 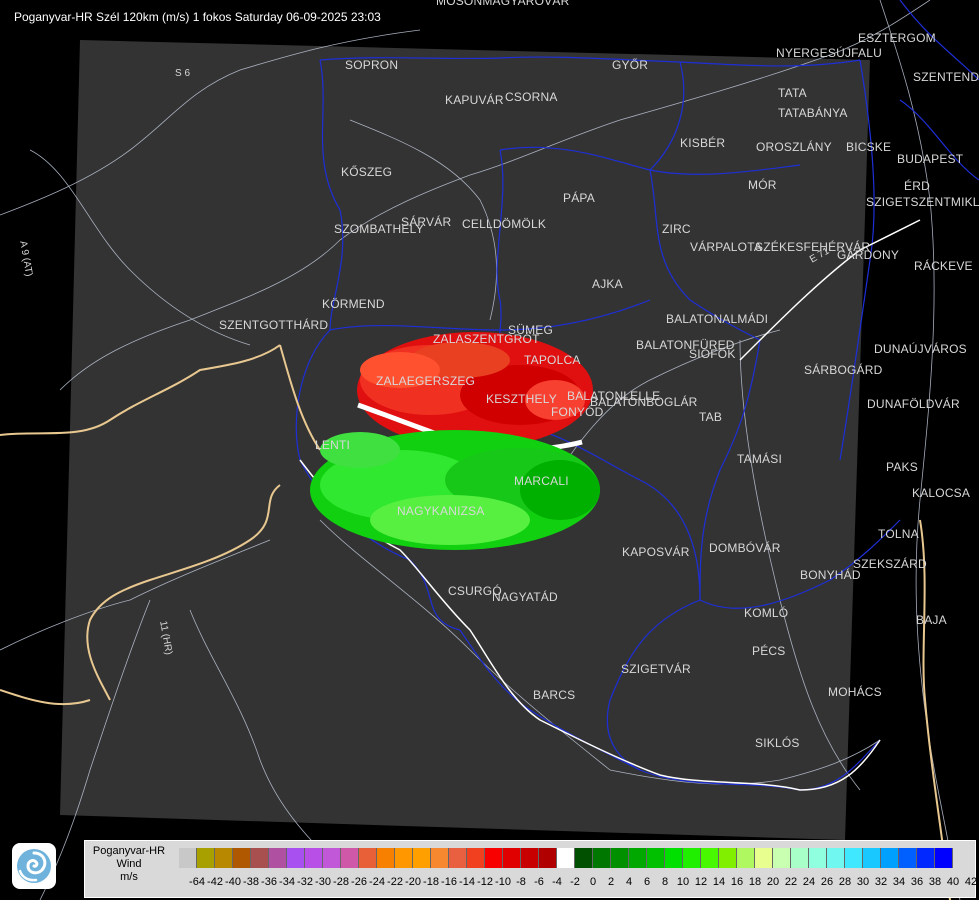 I want to click on city-label: SÁRVÁR, so click(x=426, y=222).